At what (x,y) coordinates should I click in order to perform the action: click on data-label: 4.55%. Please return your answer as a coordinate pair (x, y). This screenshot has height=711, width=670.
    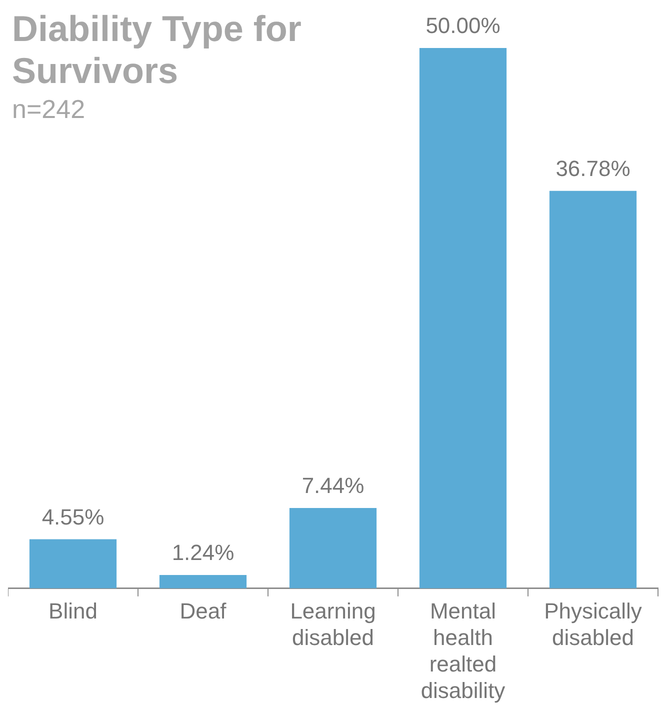
    Looking at the image, I should click on (73, 517).